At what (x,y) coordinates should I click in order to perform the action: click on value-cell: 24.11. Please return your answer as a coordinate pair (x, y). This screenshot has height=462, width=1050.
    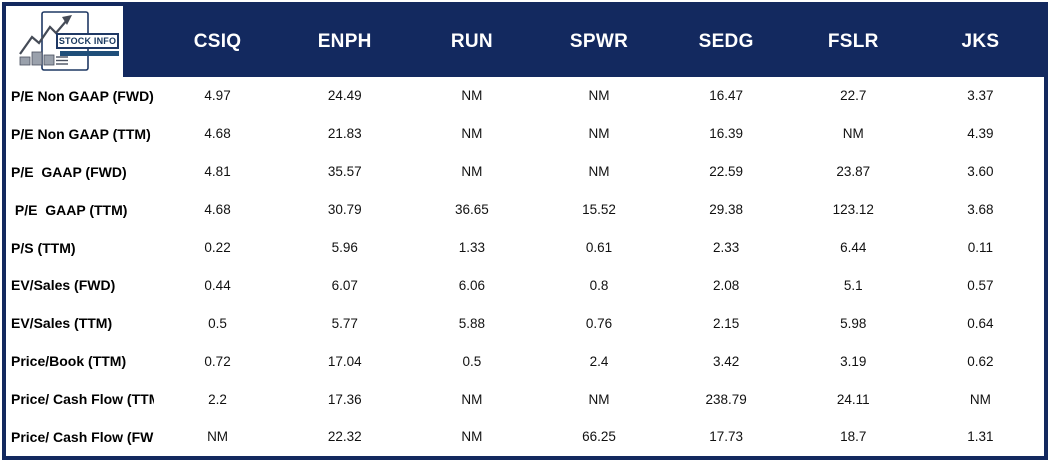
    Looking at the image, I should click on (853, 399).